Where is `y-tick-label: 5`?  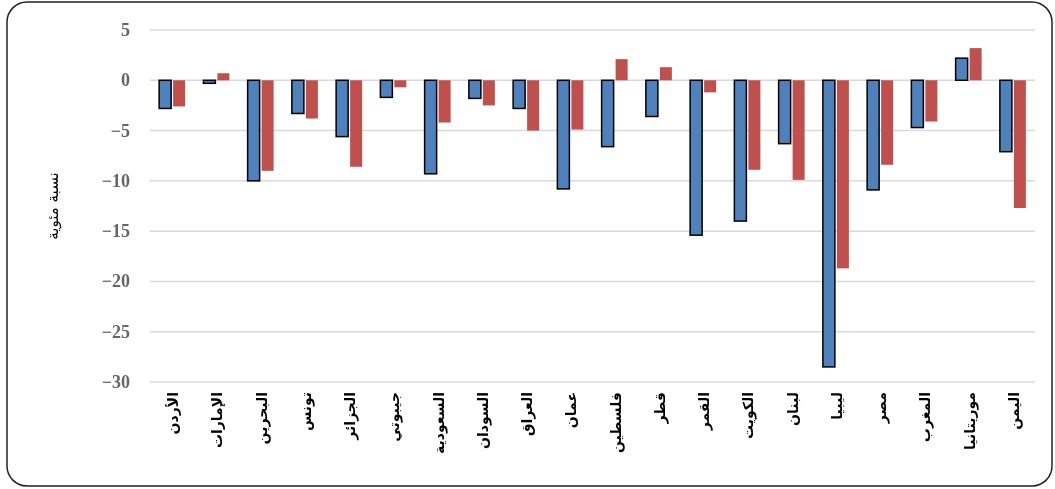 y-tick-label: 5 is located at coordinates (125, 30).